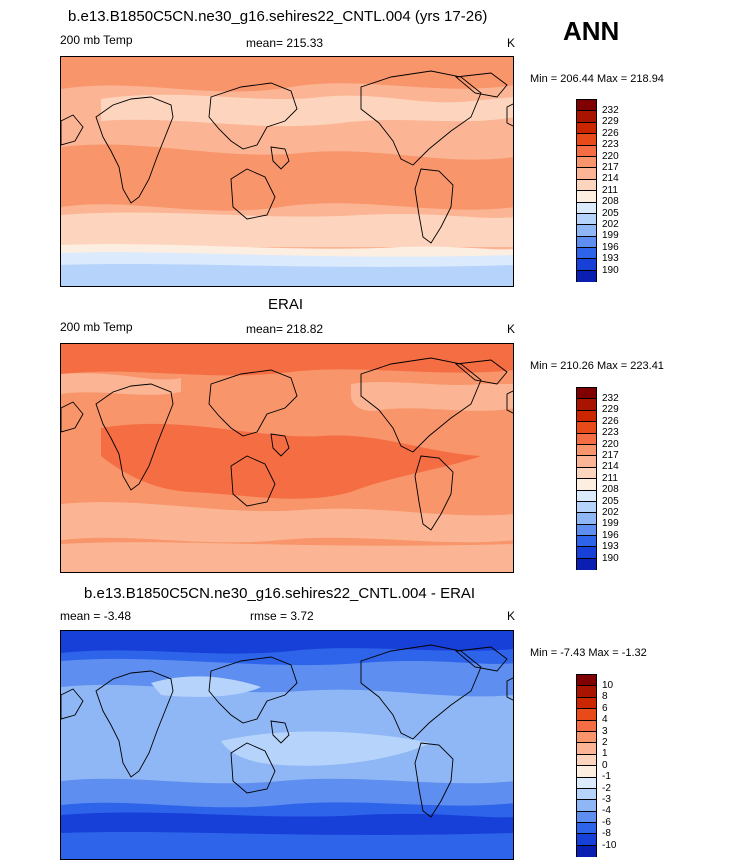  What do you see at coordinates (96, 616) in the screenshot?
I see `panel-3-mean-label: mean = -3.48` at bounding box center [96, 616].